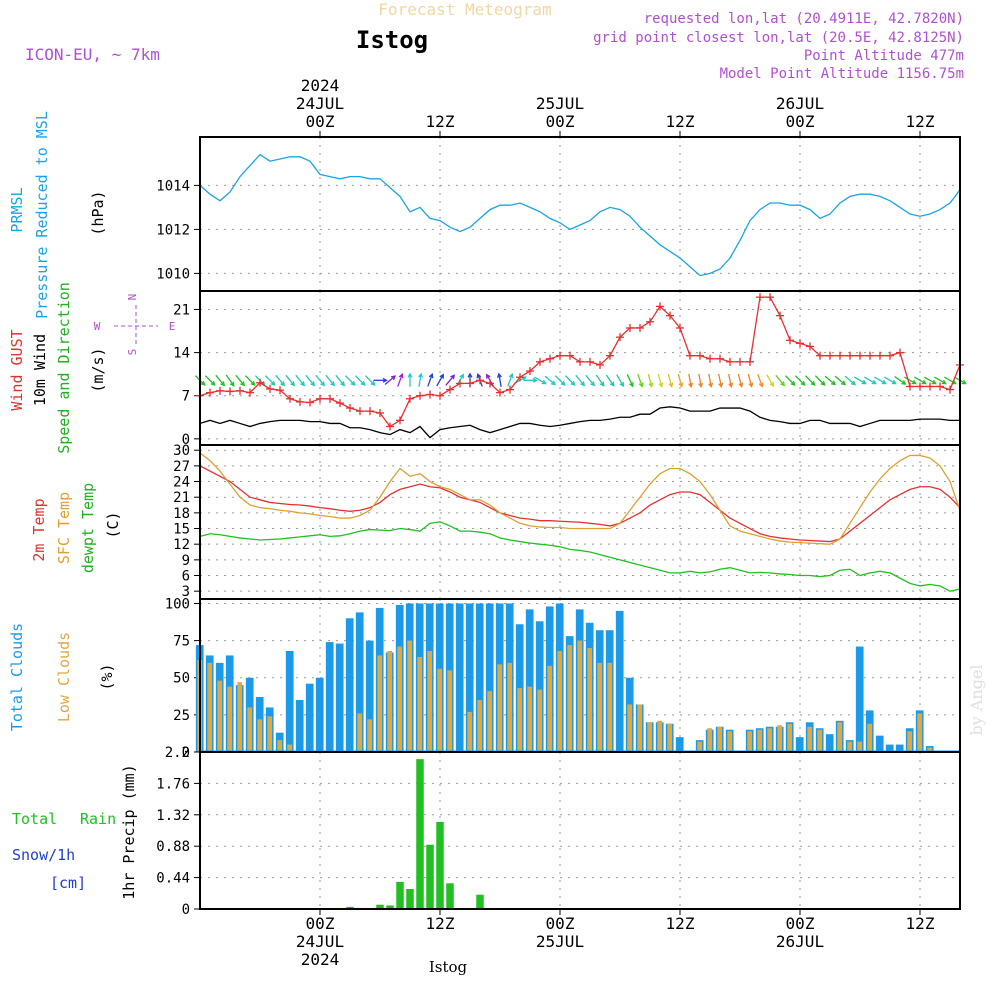  I want to click on temperature-ytick-label: 15, so click(181, 530).